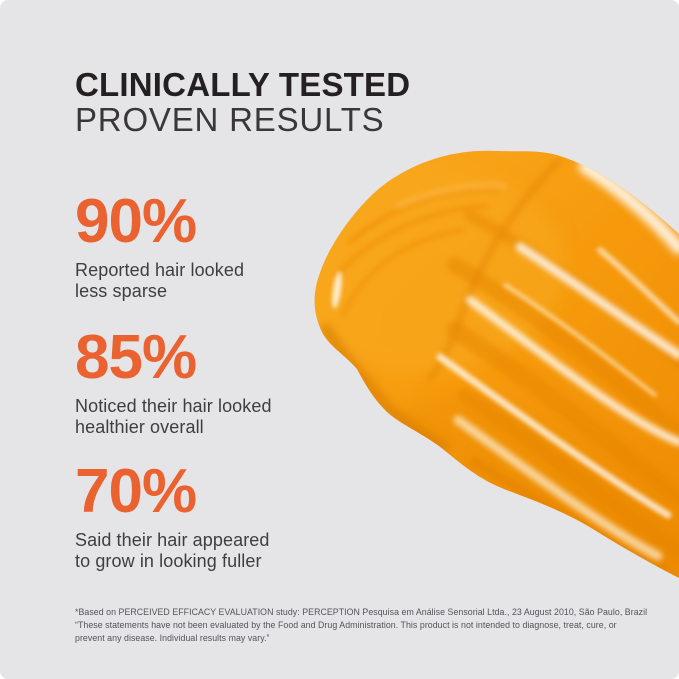 Image resolution: width=679 pixels, height=679 pixels. I want to click on stat-description-line-2: healthier overall, so click(139, 427).